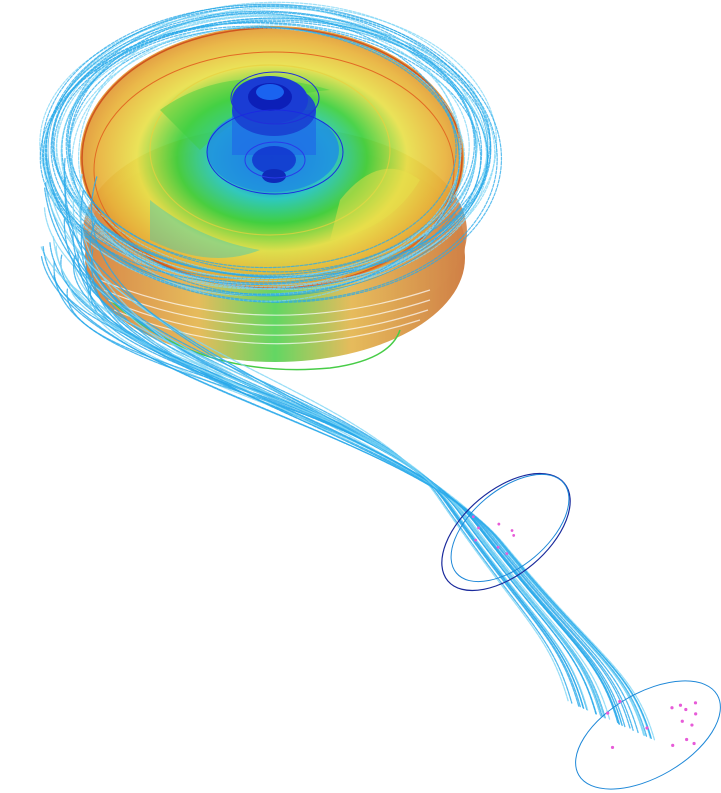 This screenshot has height=793, width=721. What do you see at coordinates (584, 632) in the screenshot?
I see `seed-points` at bounding box center [584, 632].